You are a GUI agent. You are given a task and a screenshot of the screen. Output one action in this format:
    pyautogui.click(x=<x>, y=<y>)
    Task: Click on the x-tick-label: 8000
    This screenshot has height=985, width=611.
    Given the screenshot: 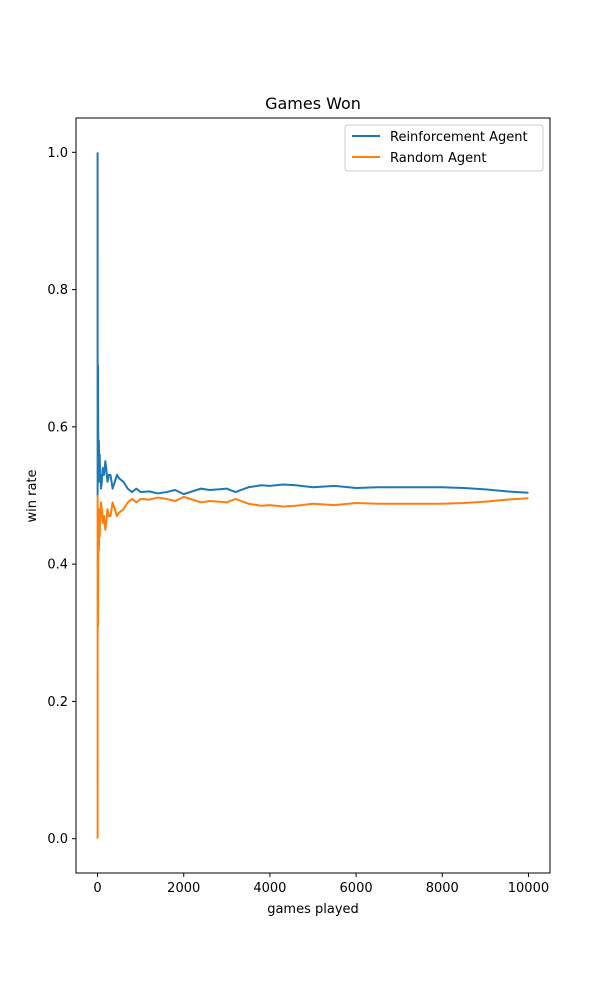 What is the action you would take?
    pyautogui.click(x=442, y=888)
    